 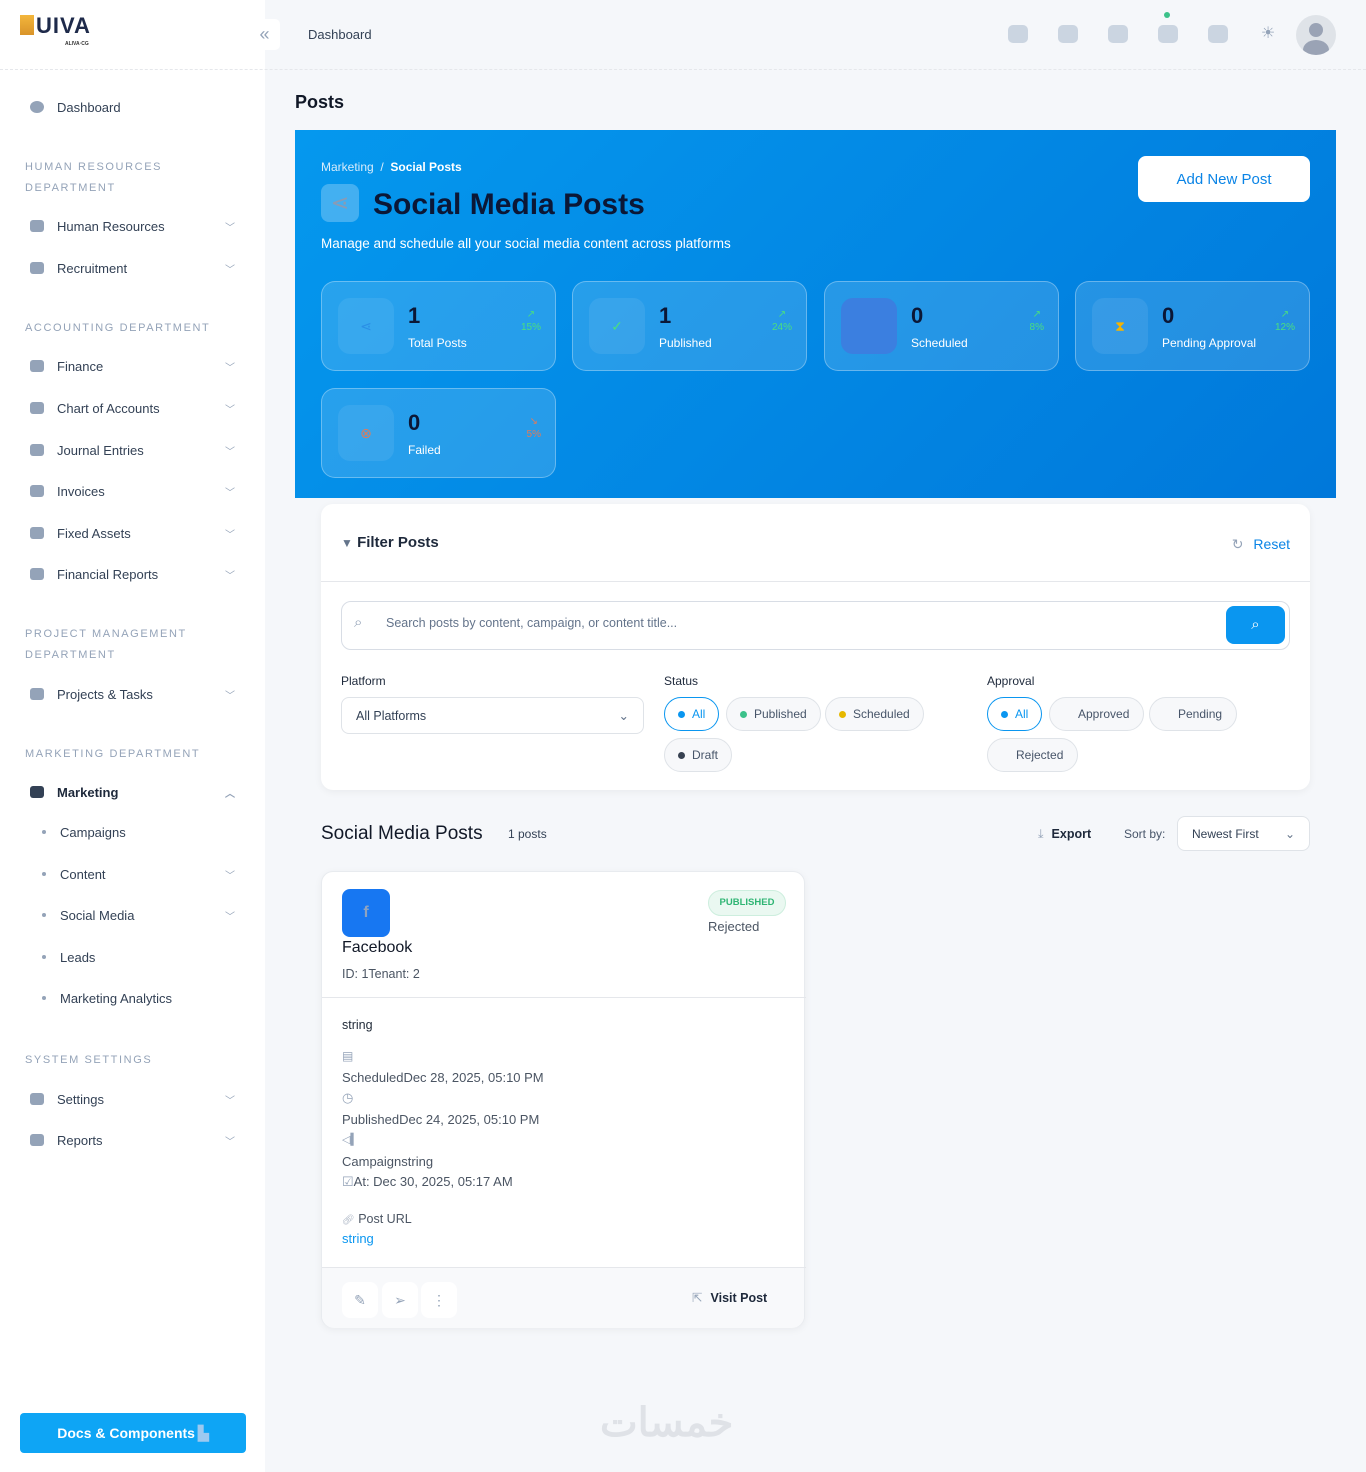 I want to click on stat-label: Total Posts, so click(x=437, y=343).